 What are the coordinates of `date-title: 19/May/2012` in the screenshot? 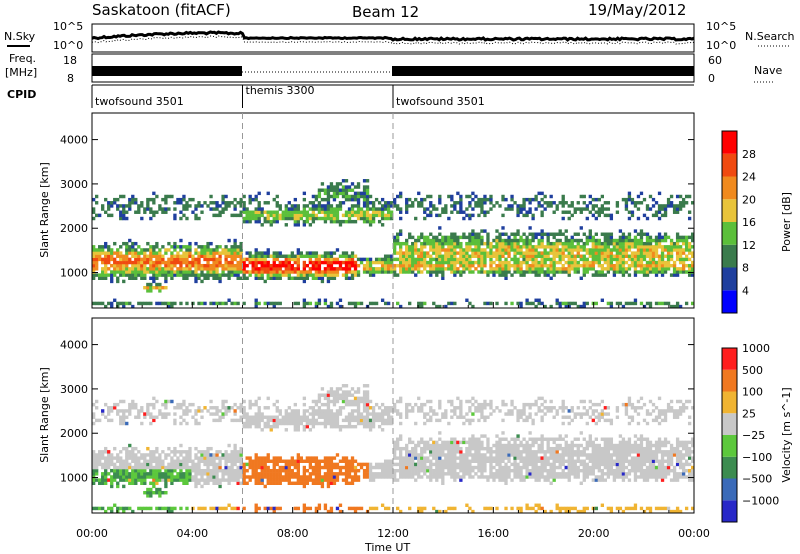 It's located at (637, 10).